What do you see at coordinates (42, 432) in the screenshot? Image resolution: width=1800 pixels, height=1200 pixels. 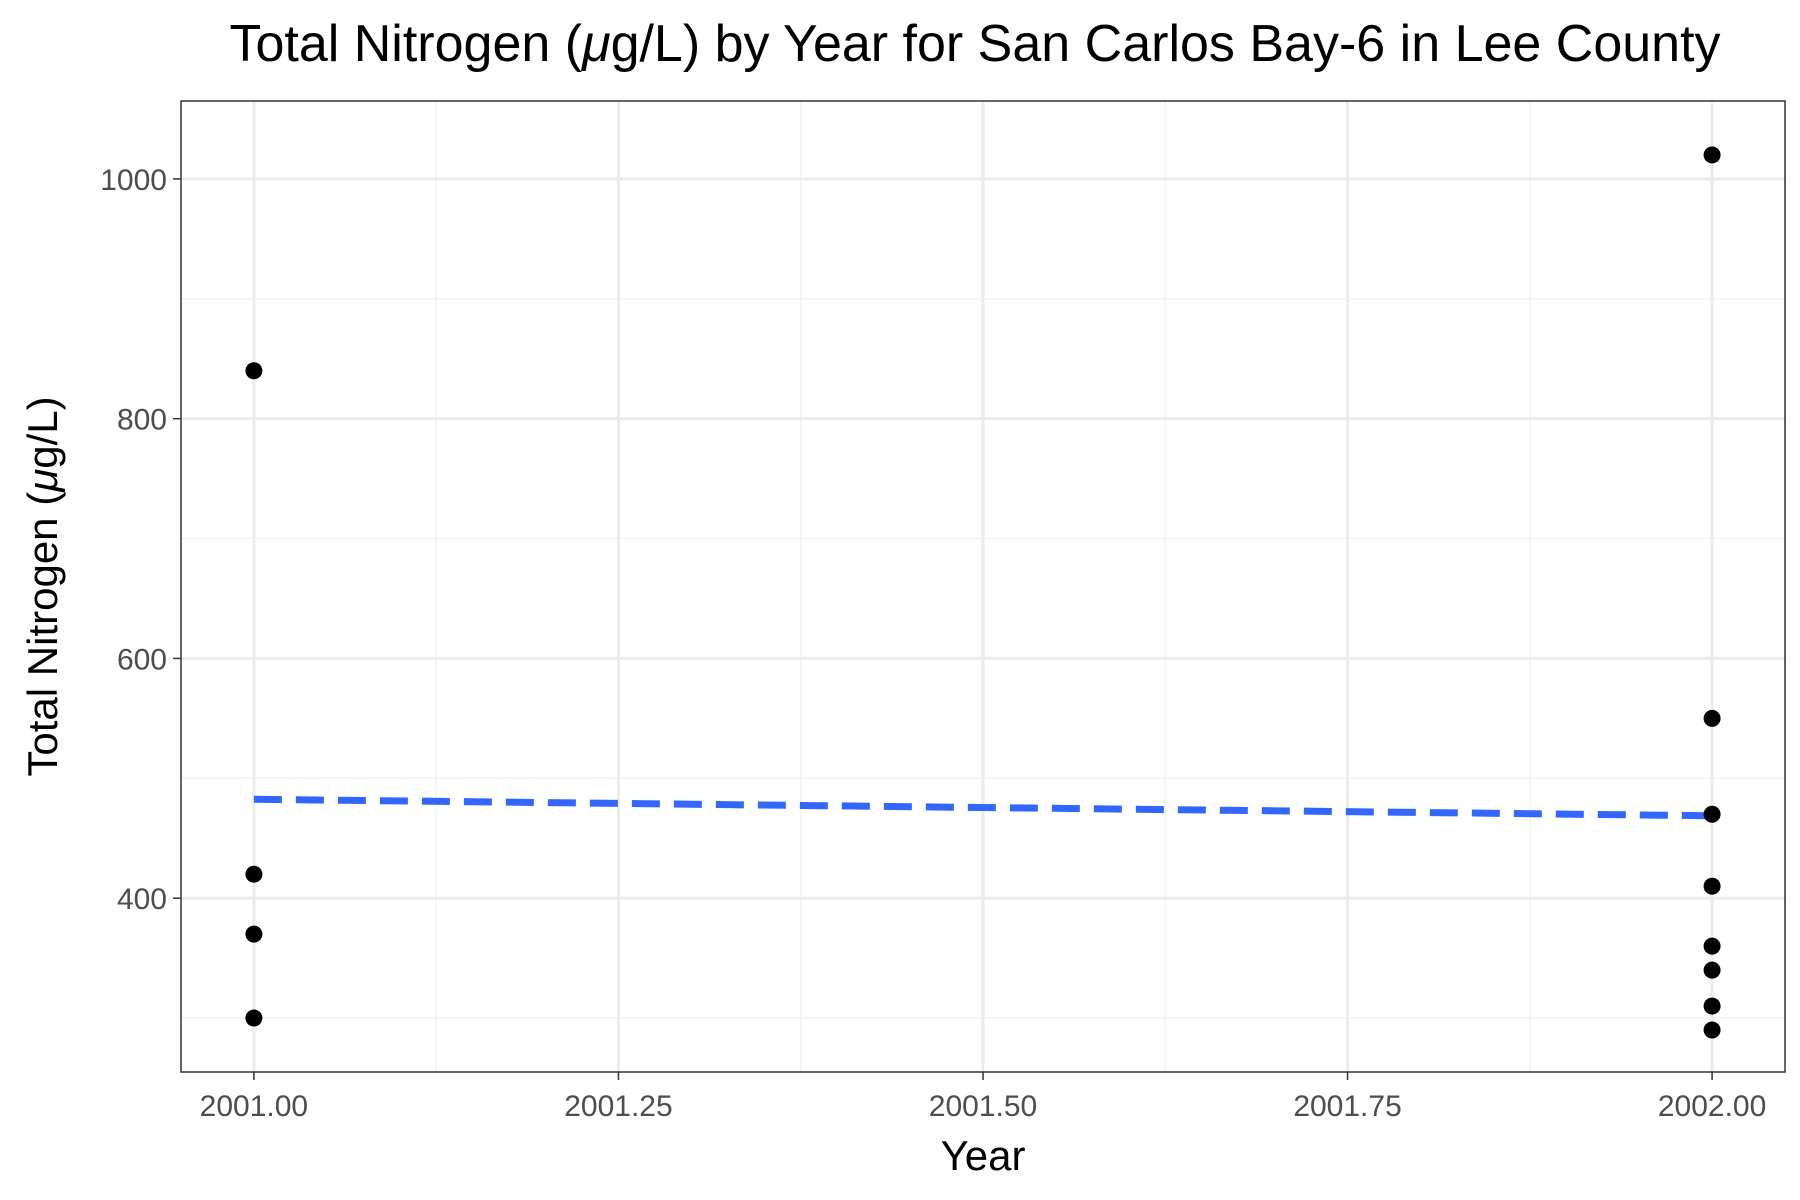 I see `y-axis-title-part-2: g/L)` at bounding box center [42, 432].